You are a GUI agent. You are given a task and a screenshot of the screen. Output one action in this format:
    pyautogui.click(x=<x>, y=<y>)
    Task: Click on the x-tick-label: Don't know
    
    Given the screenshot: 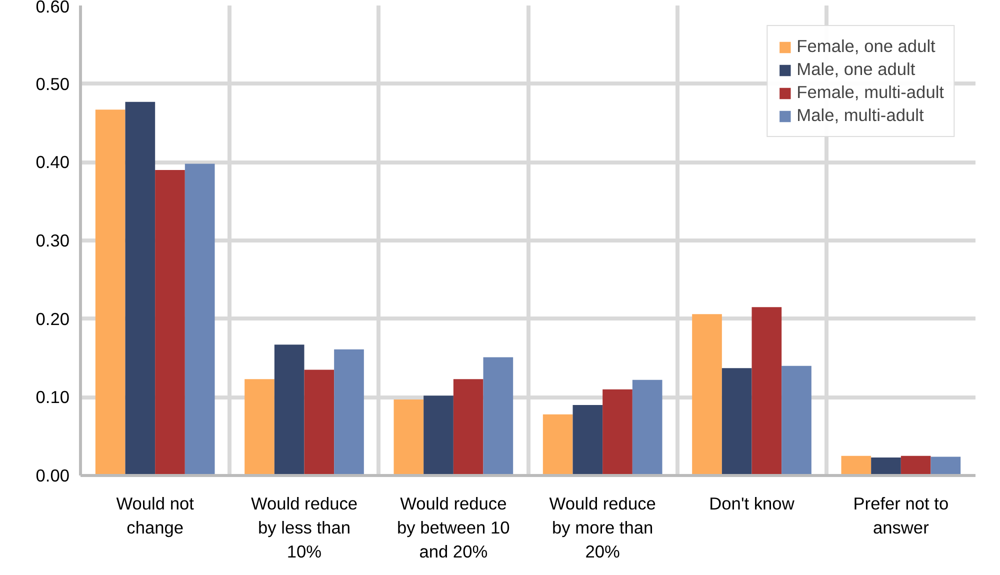 What is the action you would take?
    pyautogui.click(x=752, y=504)
    